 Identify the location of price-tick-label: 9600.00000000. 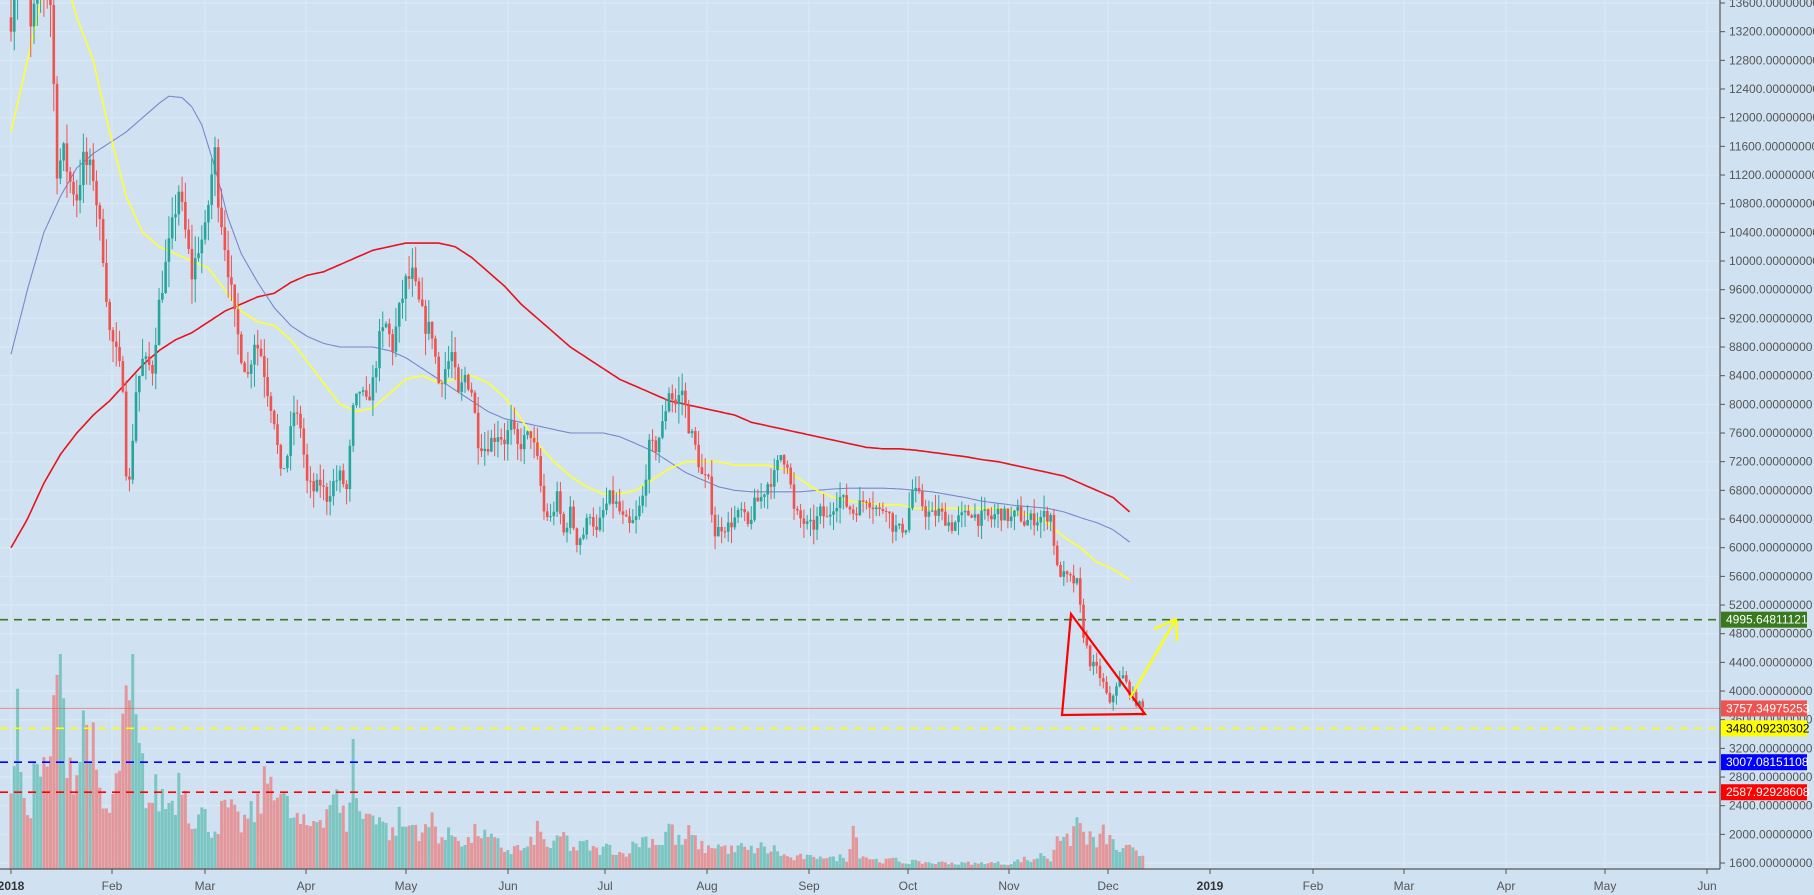
(1771, 290).